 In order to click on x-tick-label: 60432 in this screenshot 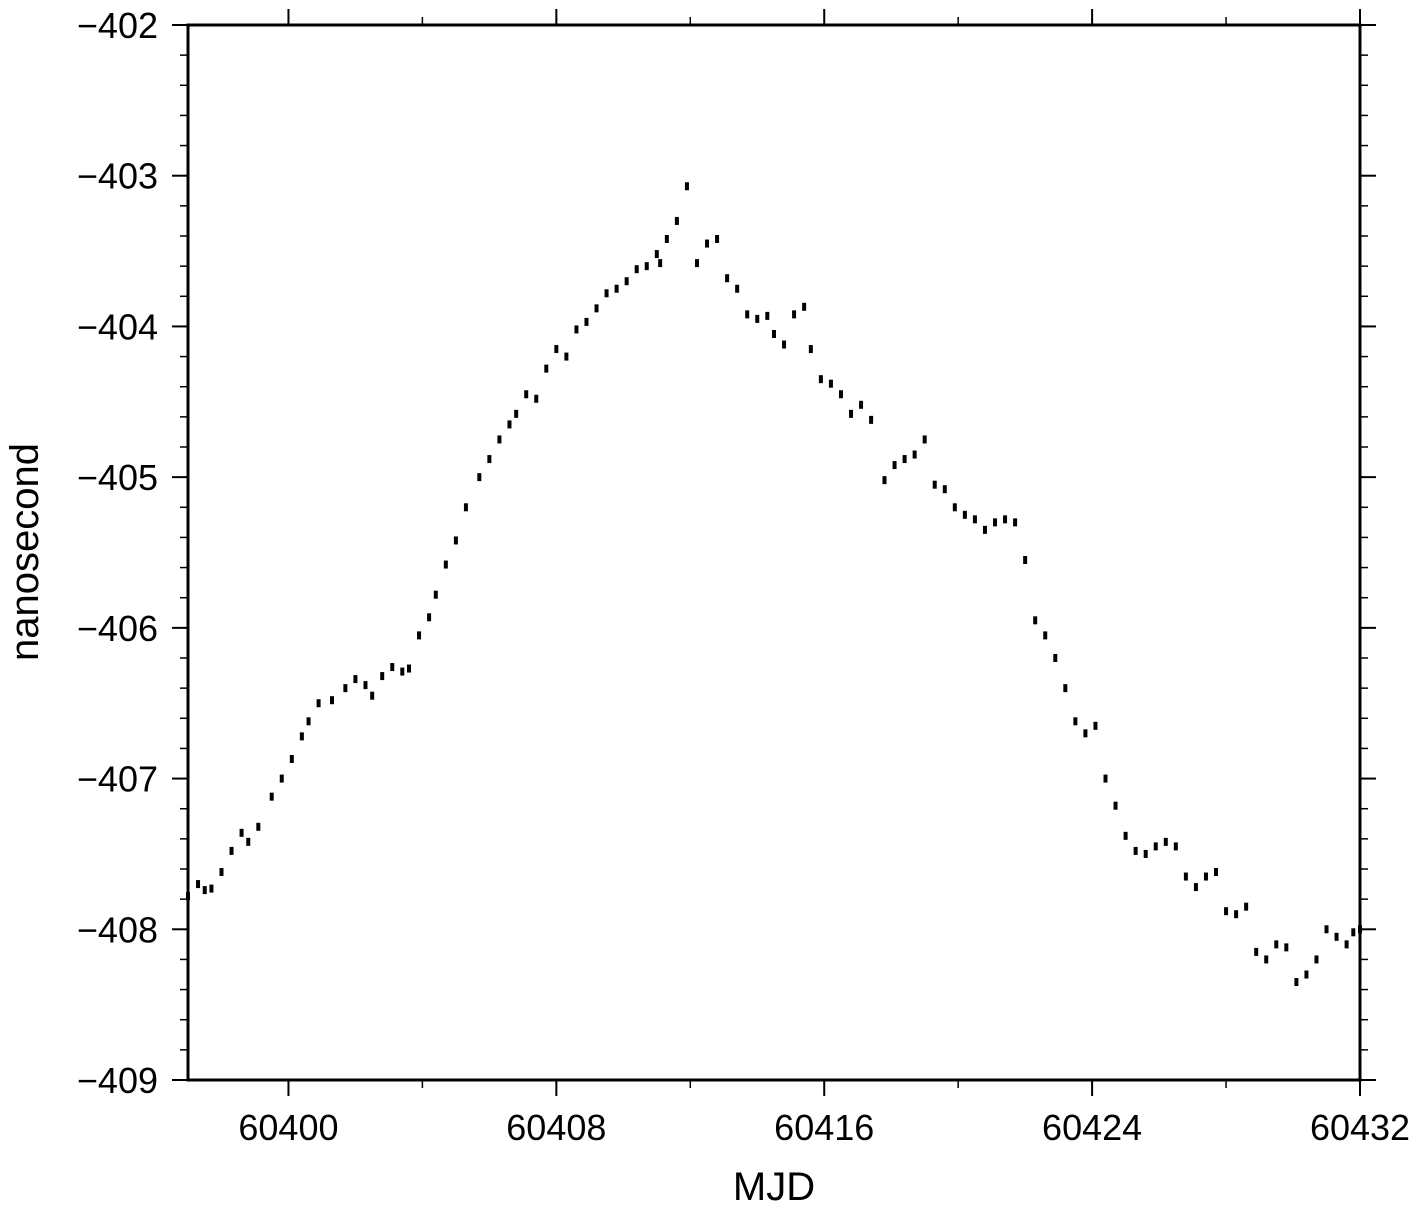, I will do `click(1360, 1127)`.